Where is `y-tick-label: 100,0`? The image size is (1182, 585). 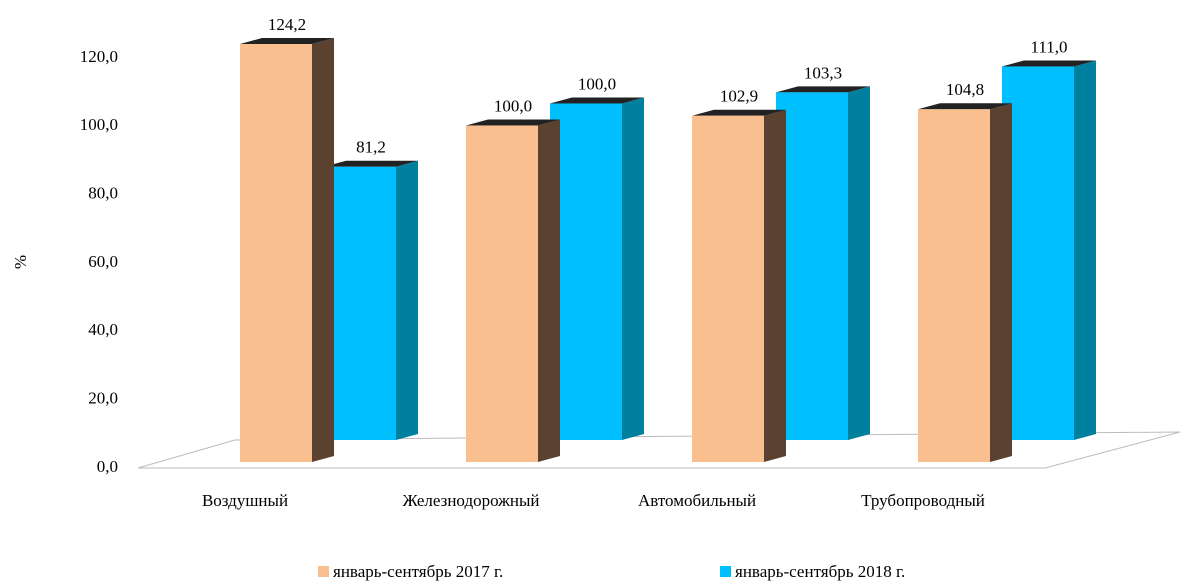
y-tick-label: 100,0 is located at coordinates (99, 124).